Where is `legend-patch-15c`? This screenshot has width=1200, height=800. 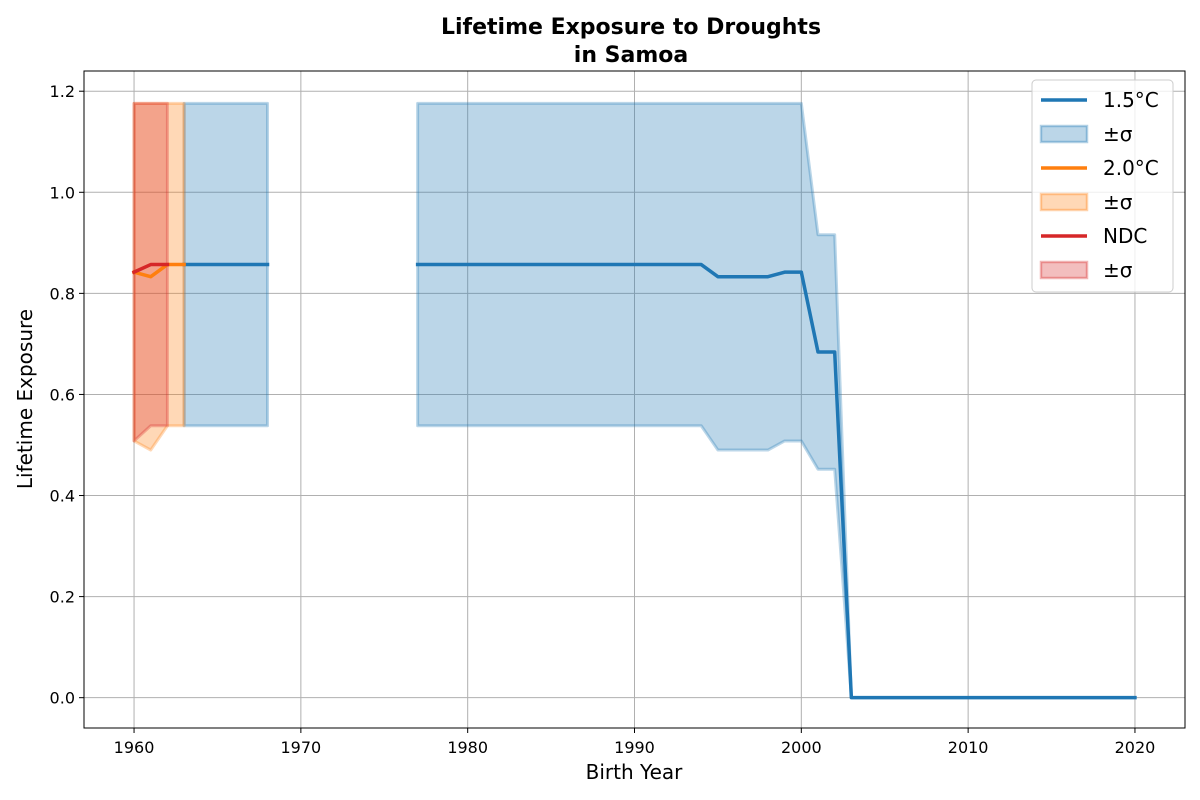 legend-patch-15c is located at coordinates (1064, 134).